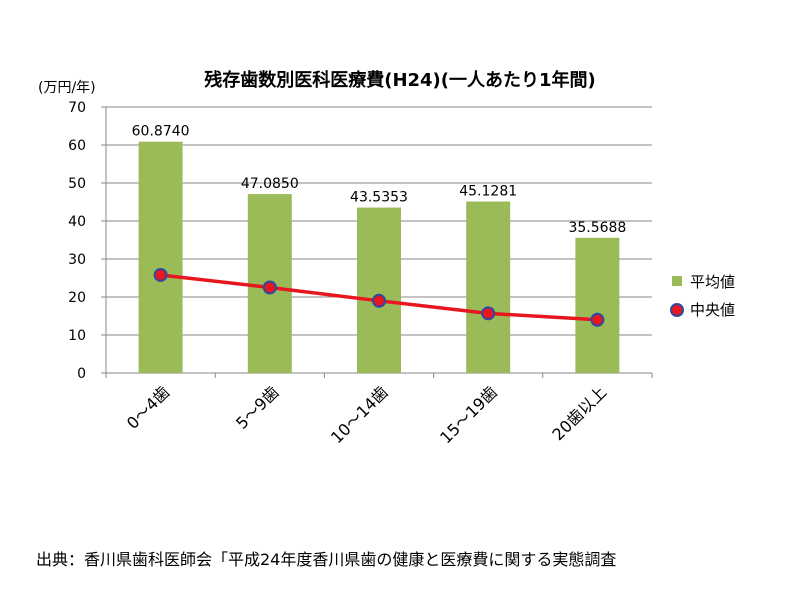  What do you see at coordinates (359, 414) in the screenshot?
I see `x-tick-label: 10～14歯` at bounding box center [359, 414].